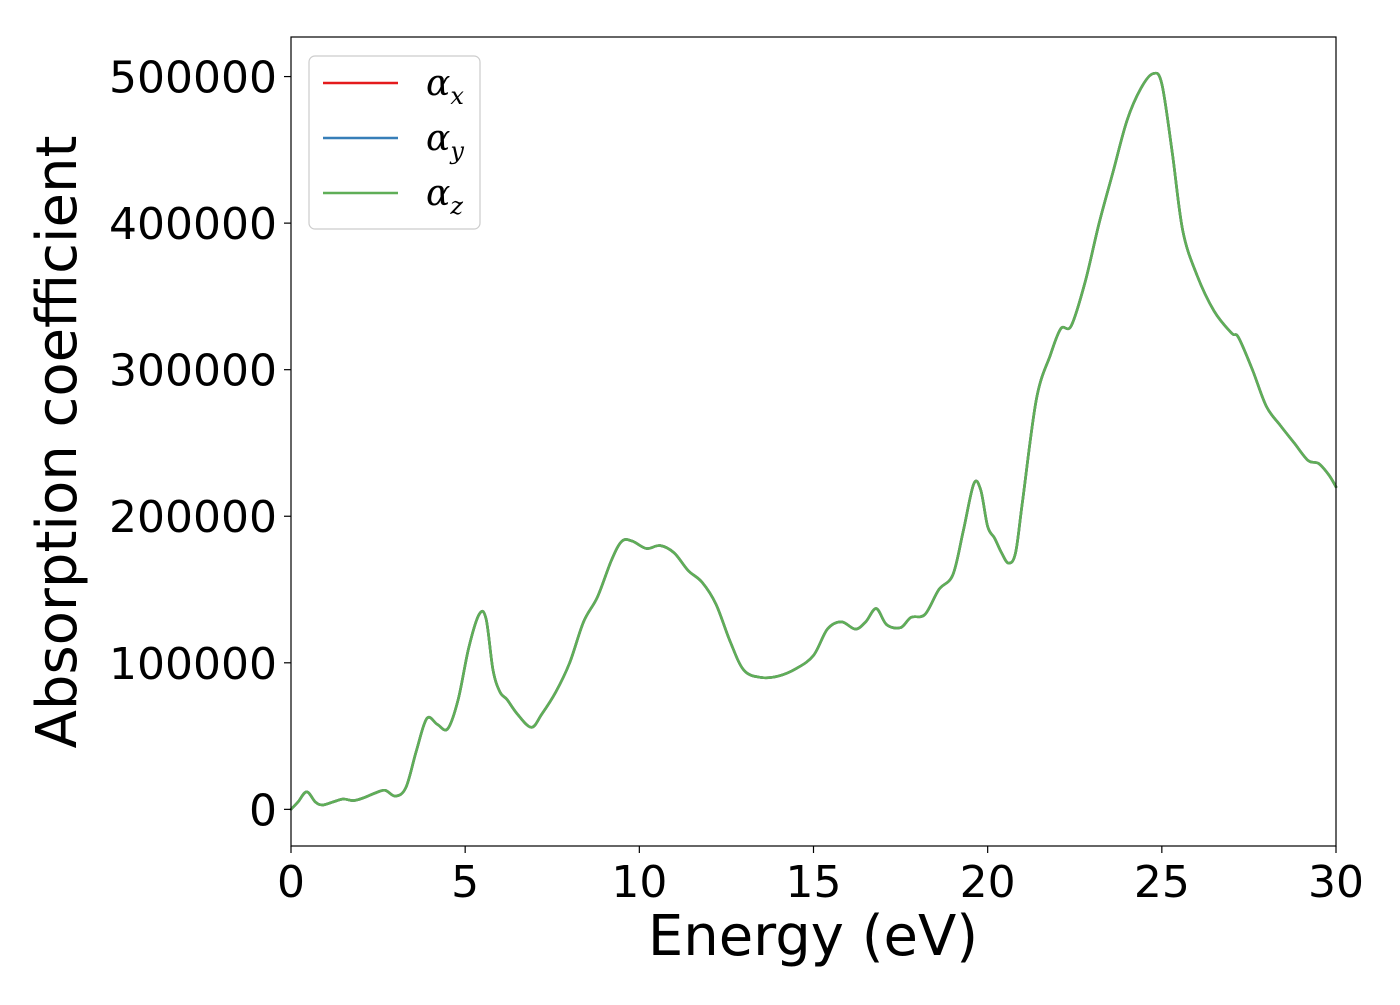 The image size is (1400, 1005). Describe the element at coordinates (465, 882) in the screenshot. I see `x-tick-label: 5` at that location.